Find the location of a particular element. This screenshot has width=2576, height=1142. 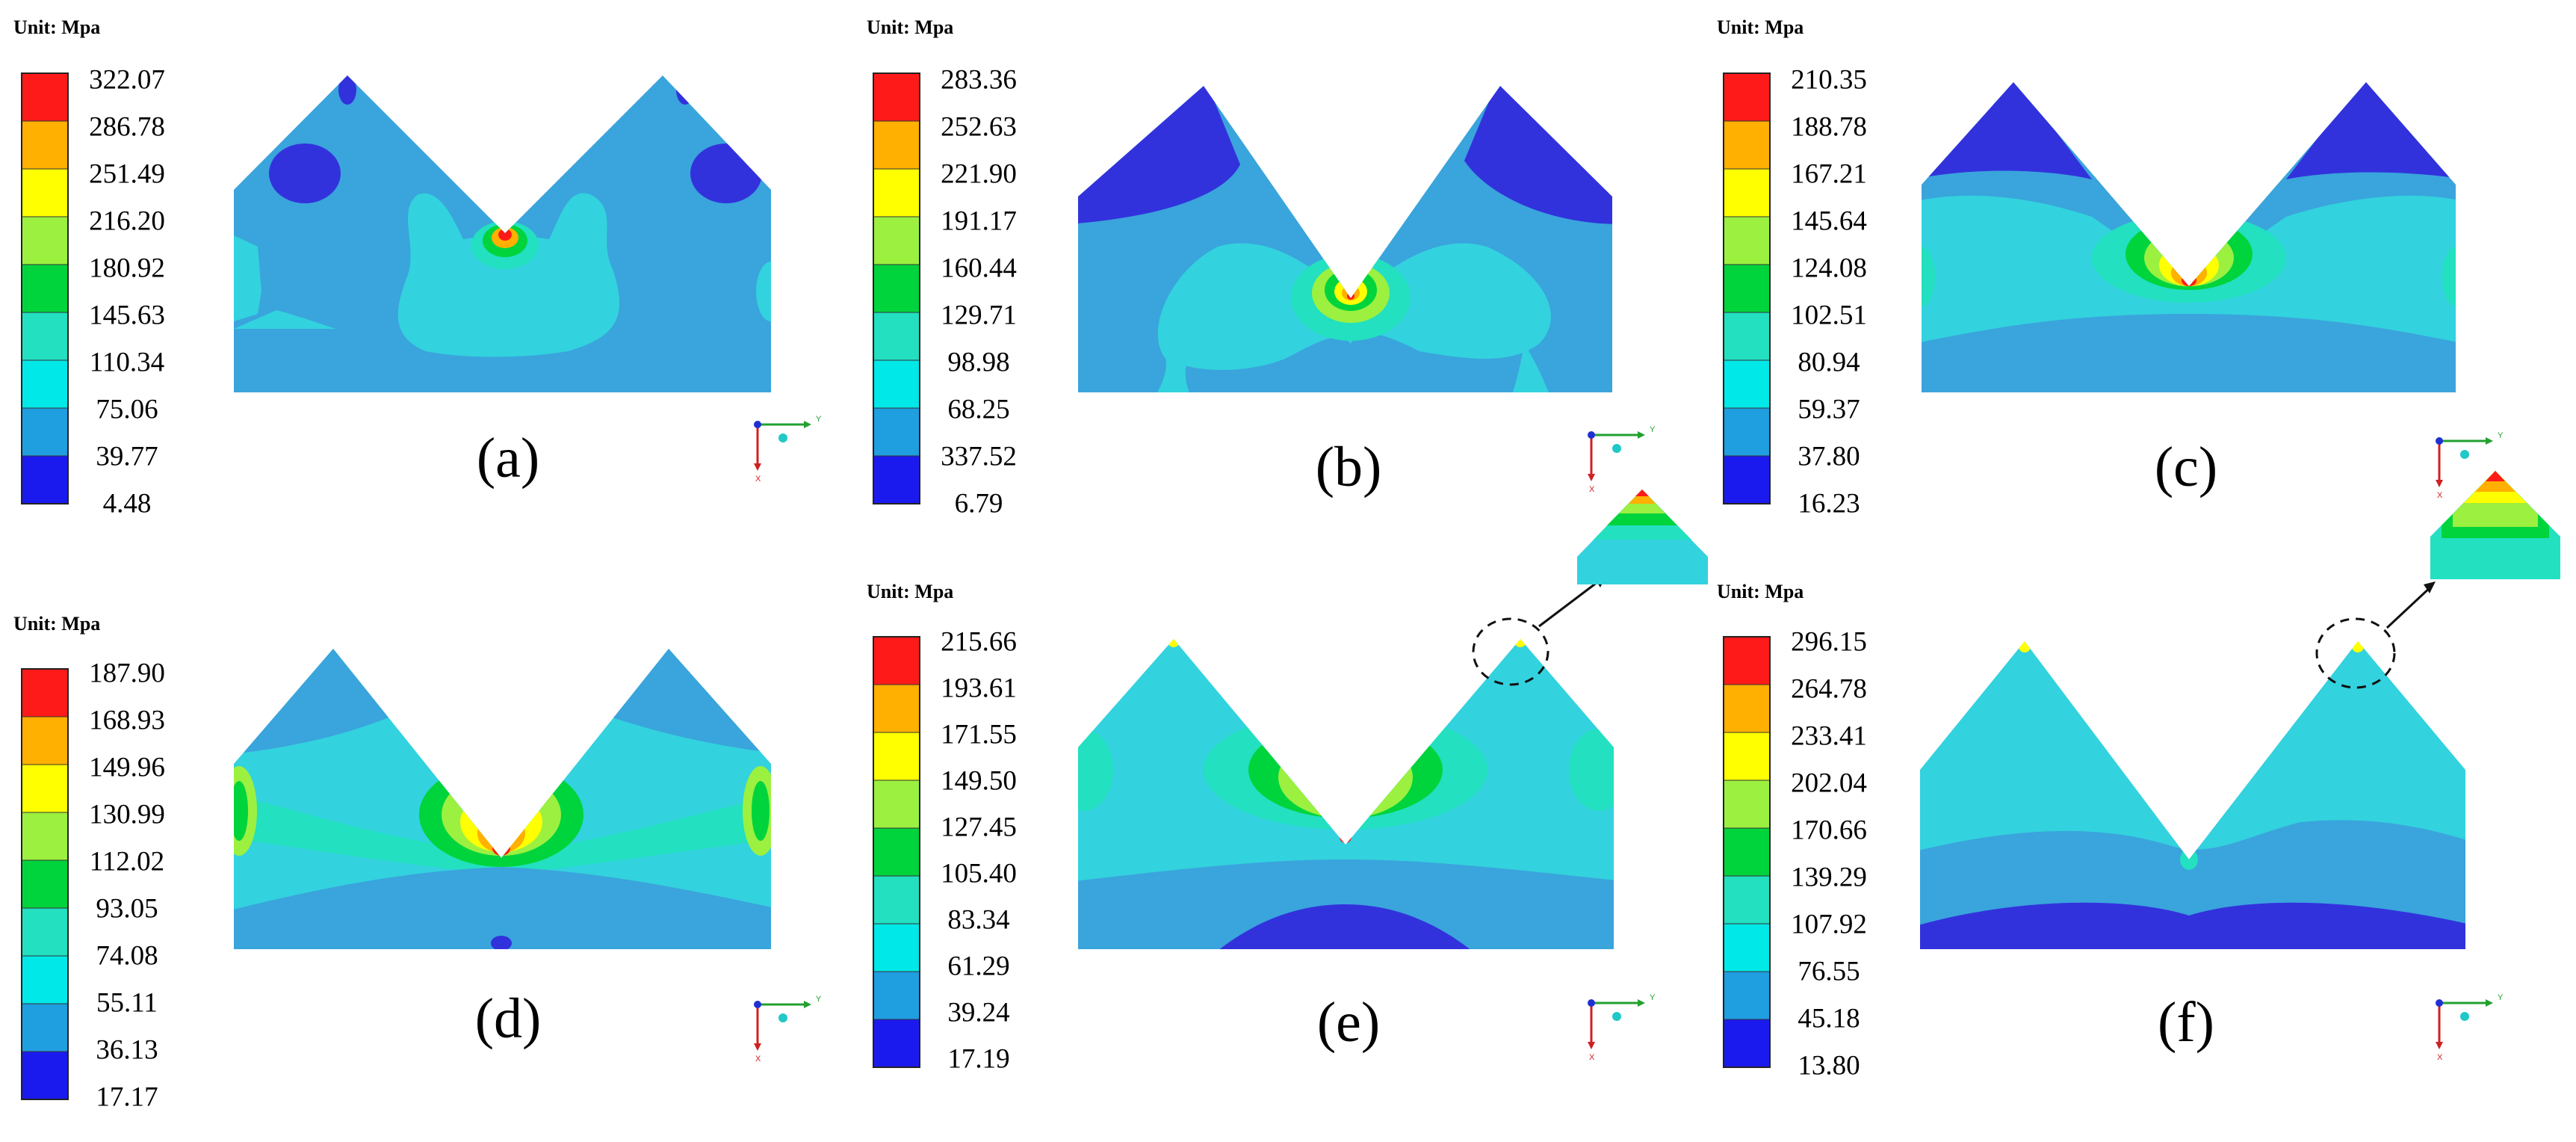

legend-value: 39.24 is located at coordinates (978, 1013).